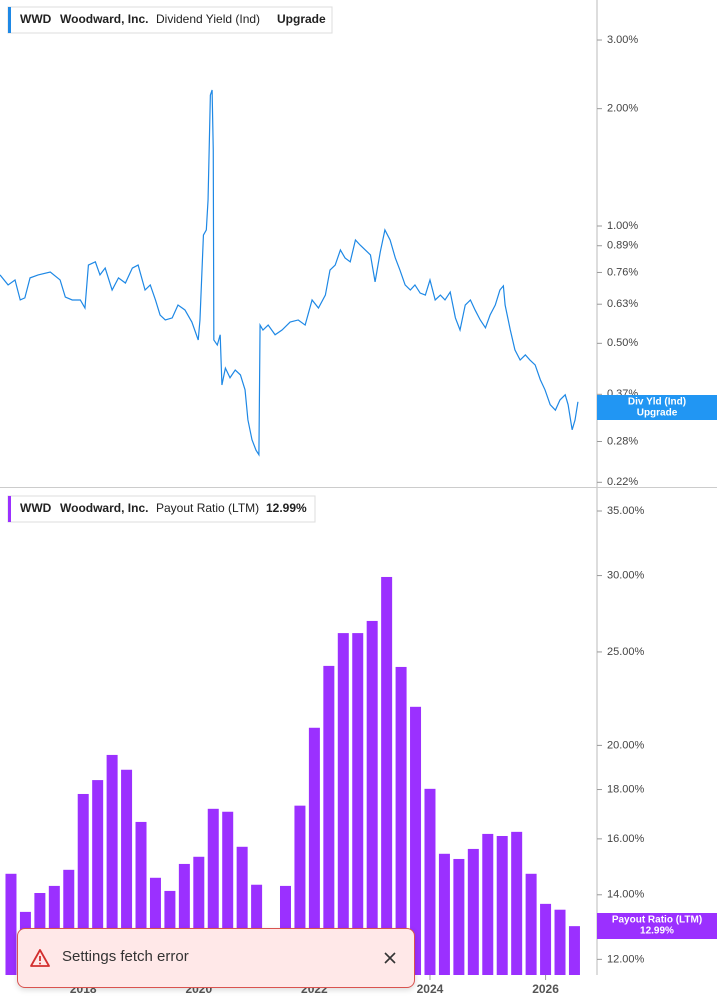 This screenshot has height=1005, width=717. What do you see at coordinates (622, 272) in the screenshot?
I see `y-tick-label: 0.76%` at bounding box center [622, 272].